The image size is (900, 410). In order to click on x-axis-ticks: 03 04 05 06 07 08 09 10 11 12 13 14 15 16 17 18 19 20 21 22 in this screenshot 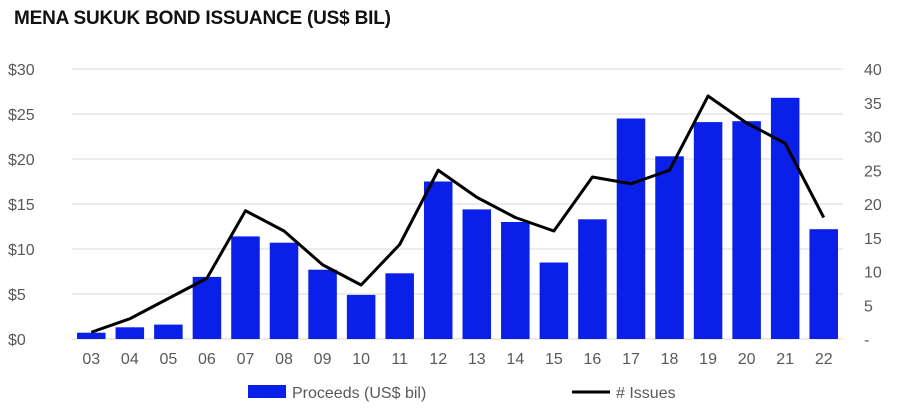, I will do `click(457, 359)`.